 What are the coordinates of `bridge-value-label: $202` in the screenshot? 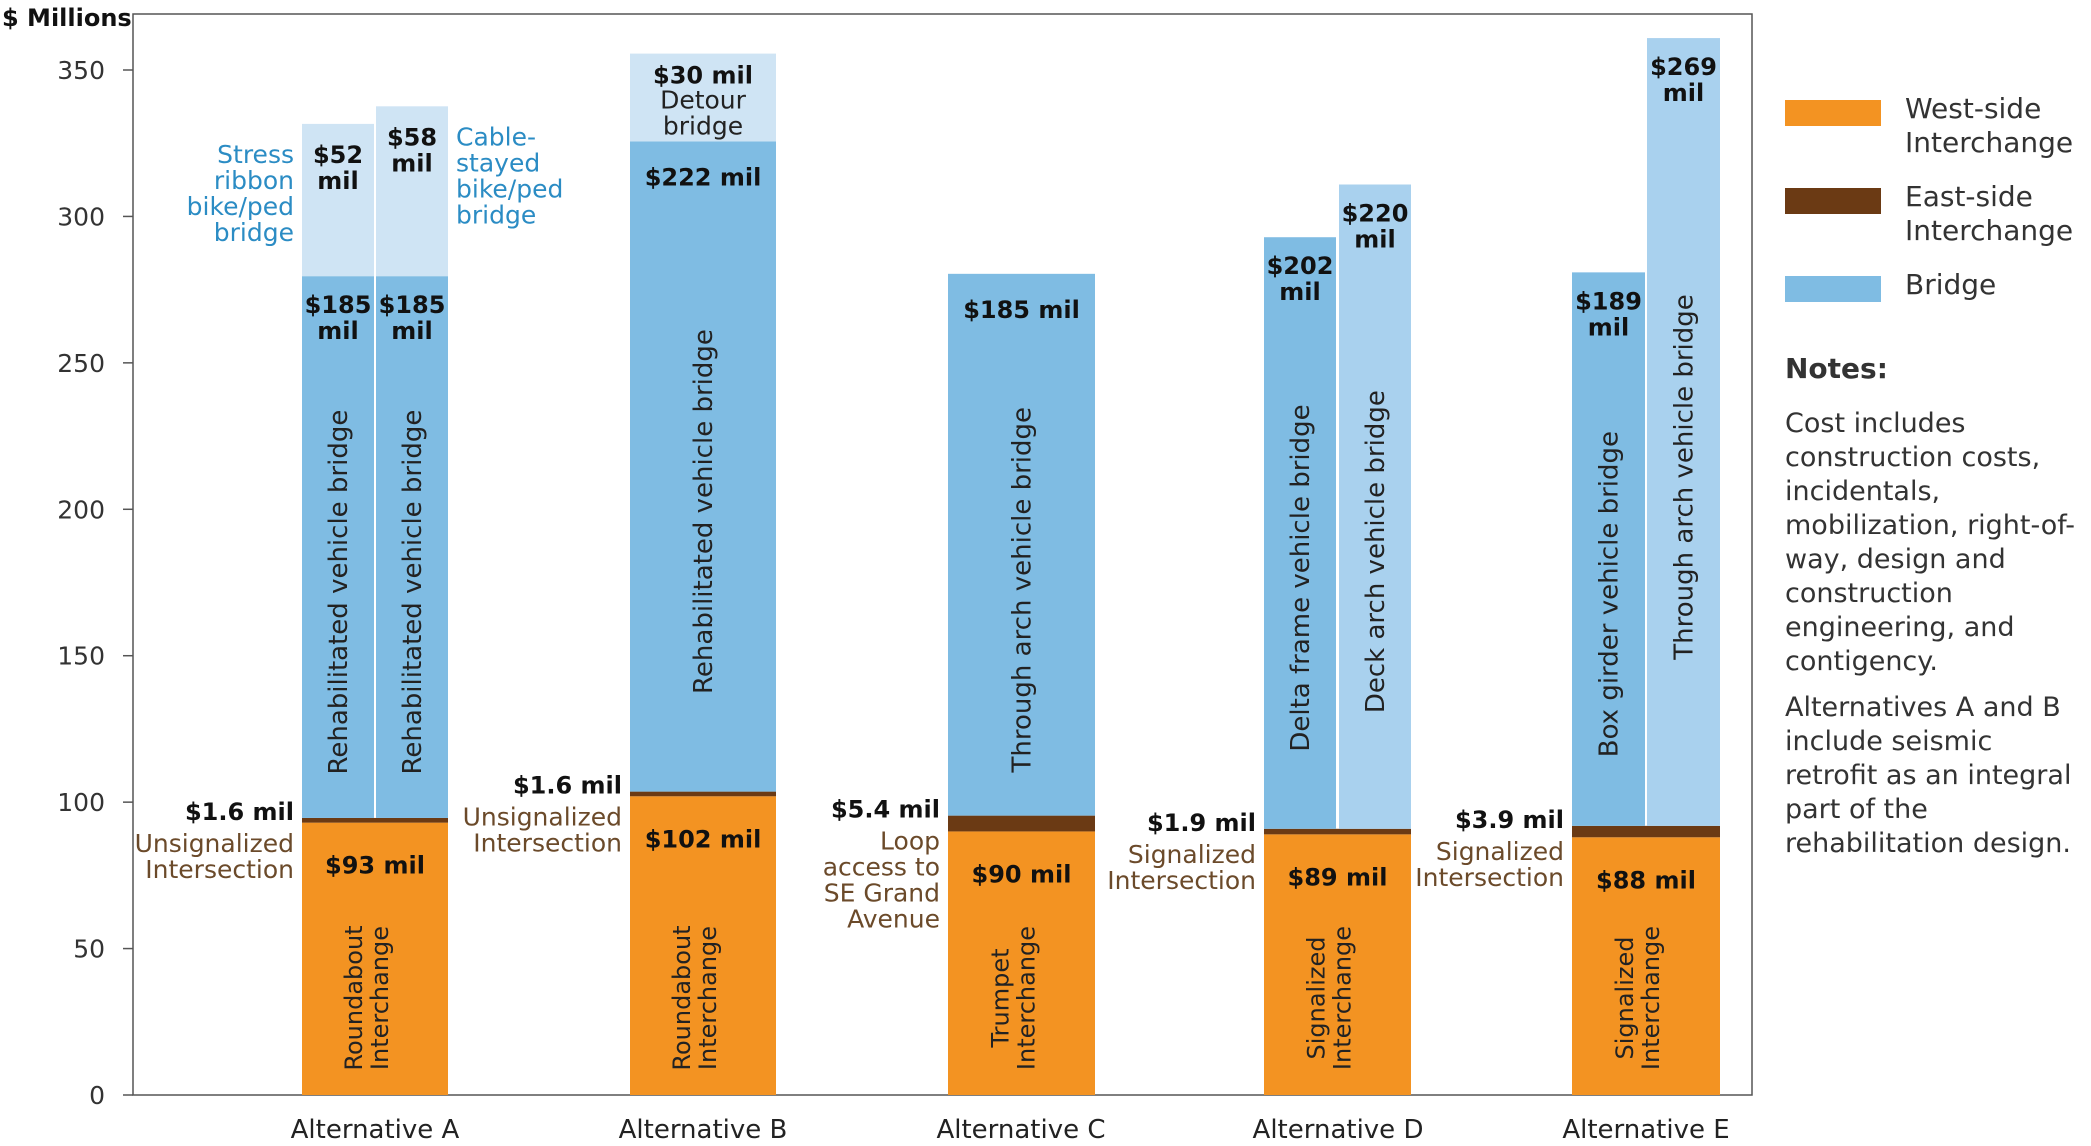 It's located at (1300, 266).